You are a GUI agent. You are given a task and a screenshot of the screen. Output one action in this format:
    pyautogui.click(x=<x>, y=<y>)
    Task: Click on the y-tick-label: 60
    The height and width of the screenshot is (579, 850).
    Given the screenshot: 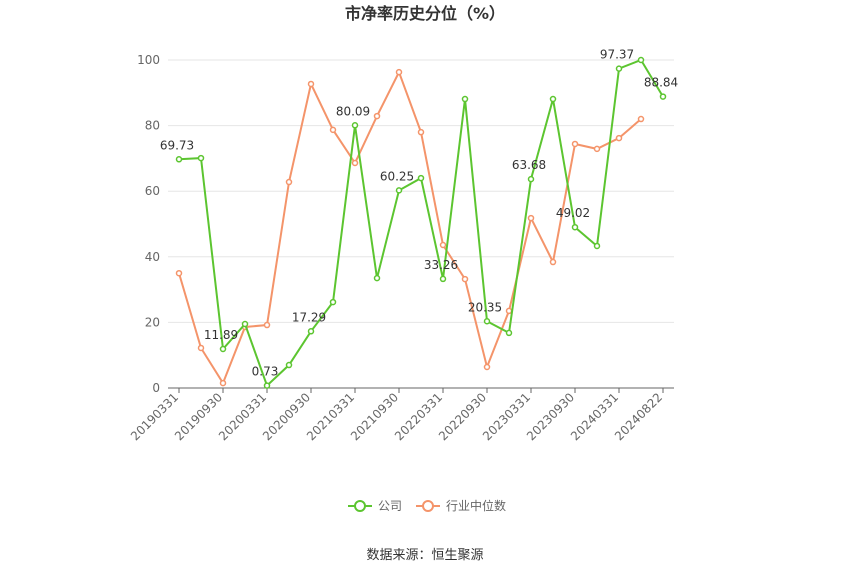 What is the action you would take?
    pyautogui.click(x=152, y=191)
    